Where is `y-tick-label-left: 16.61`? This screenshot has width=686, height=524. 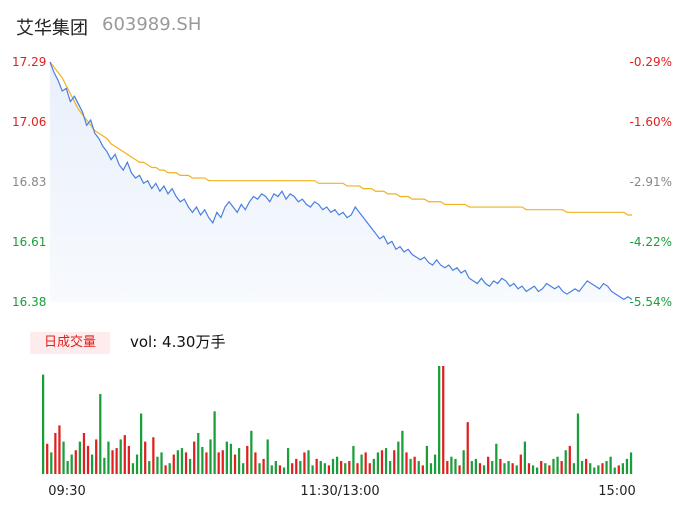 y-tick-label-left: 16.61 is located at coordinates (29, 242).